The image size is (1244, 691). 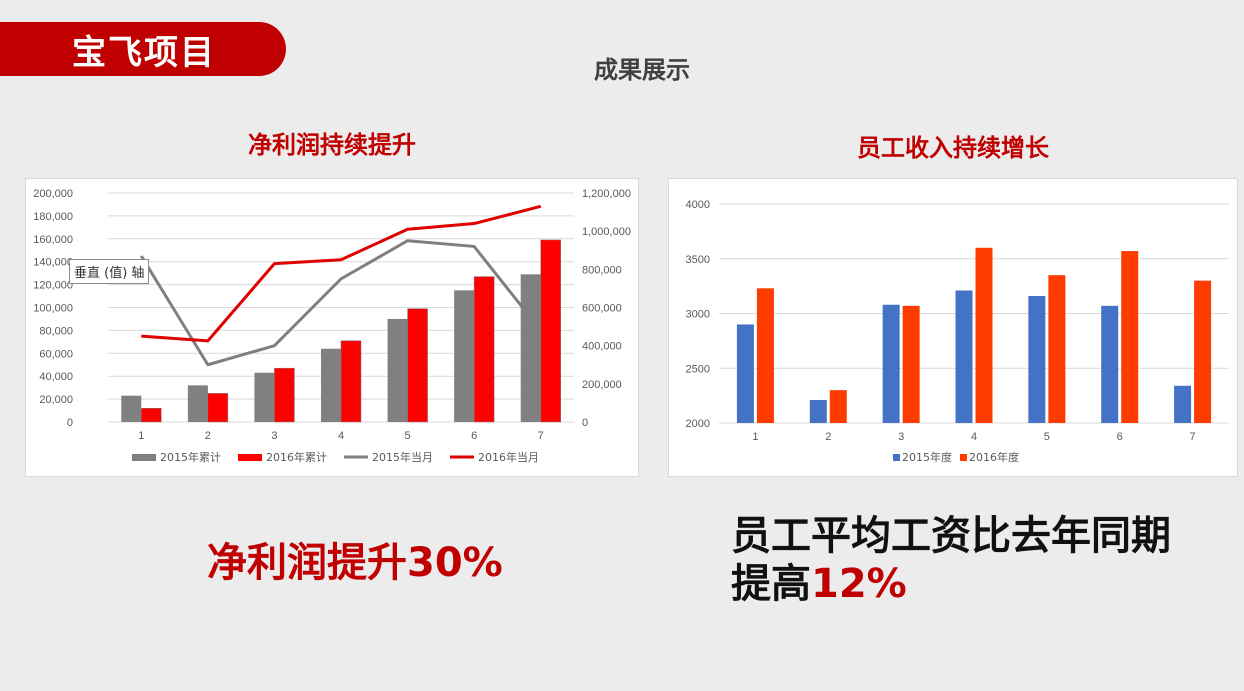 What do you see at coordinates (951, 536) in the screenshot?
I see `salary-summary-line1: 员工平均工资比去年同期` at bounding box center [951, 536].